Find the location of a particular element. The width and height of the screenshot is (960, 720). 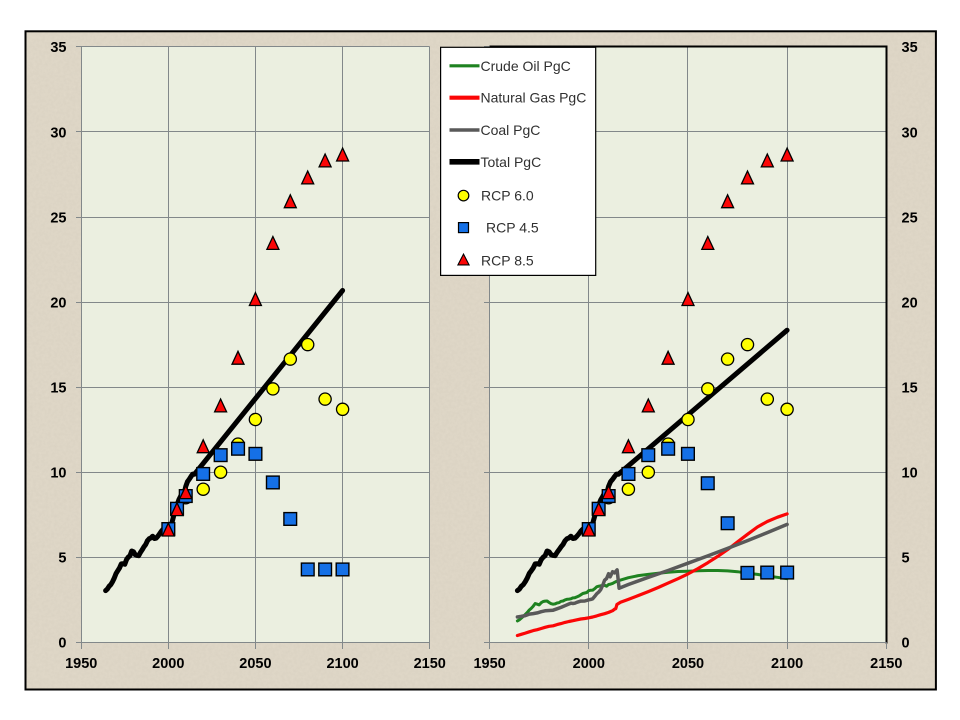

svg-text: Total PgC is located at coordinates (511, 162).